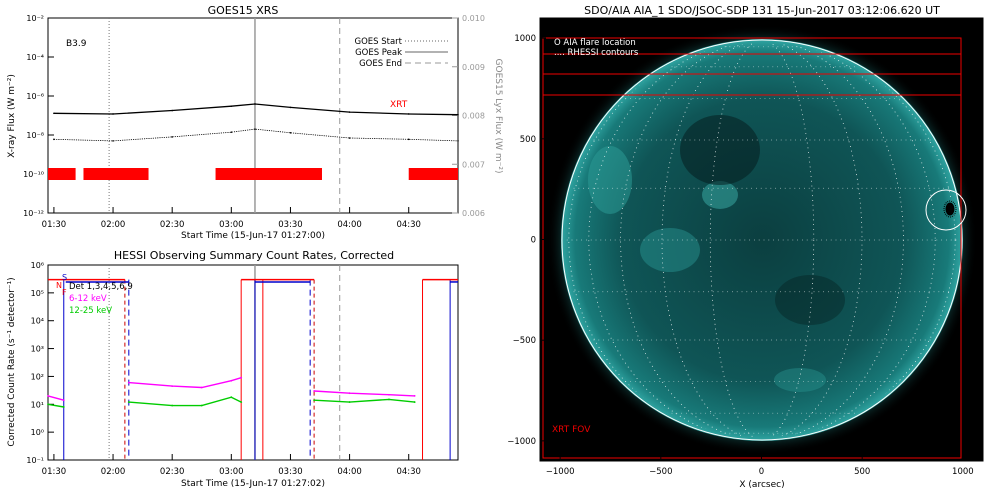 The width and height of the screenshot is (1000, 500). Describe the element at coordinates (473, 67) in the screenshot. I see `goes-right-tick-label: 0.009` at that location.